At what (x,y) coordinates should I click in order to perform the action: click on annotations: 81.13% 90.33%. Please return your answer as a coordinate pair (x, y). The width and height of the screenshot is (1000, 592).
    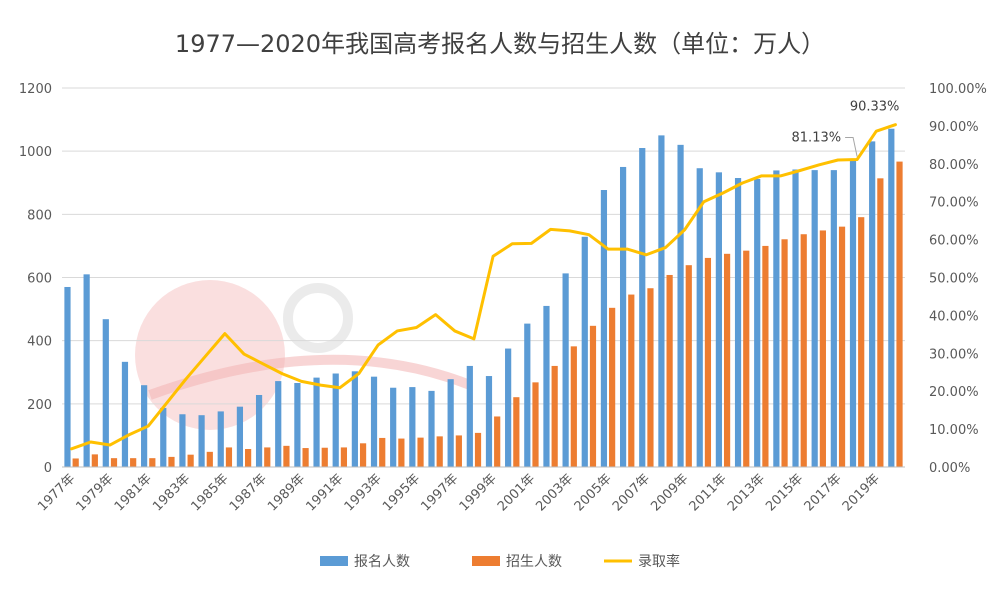
    Looking at the image, I should click on (846, 128).